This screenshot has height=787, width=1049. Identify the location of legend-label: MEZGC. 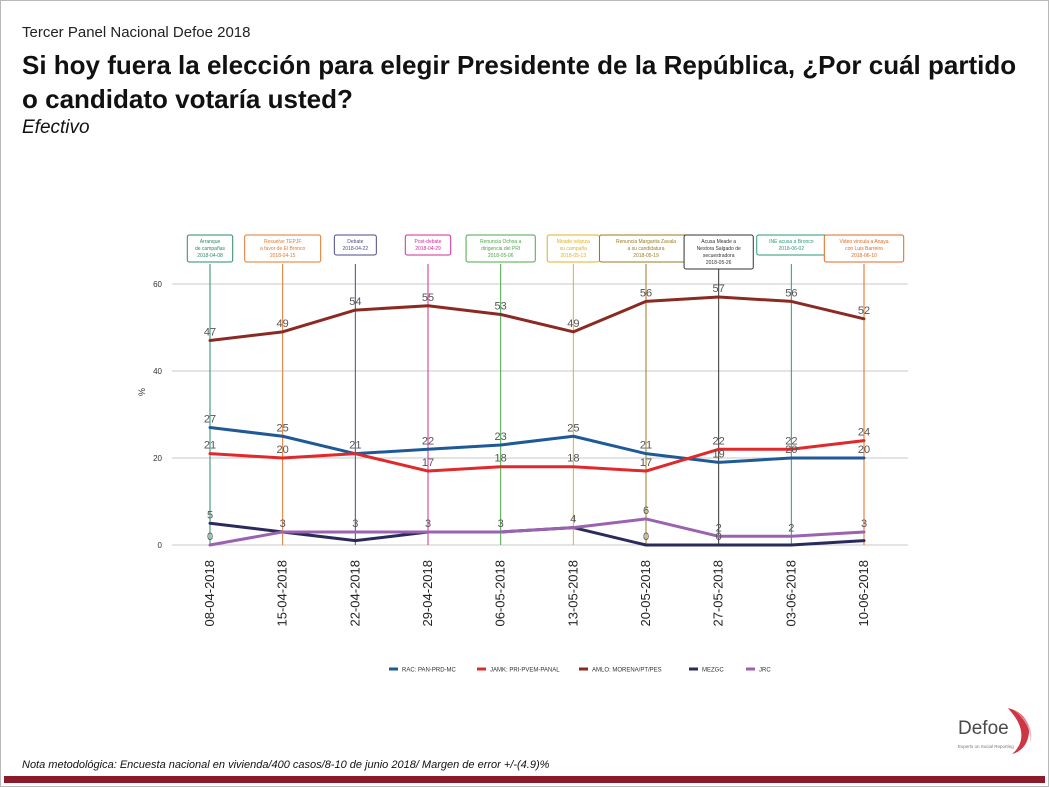
(713, 671).